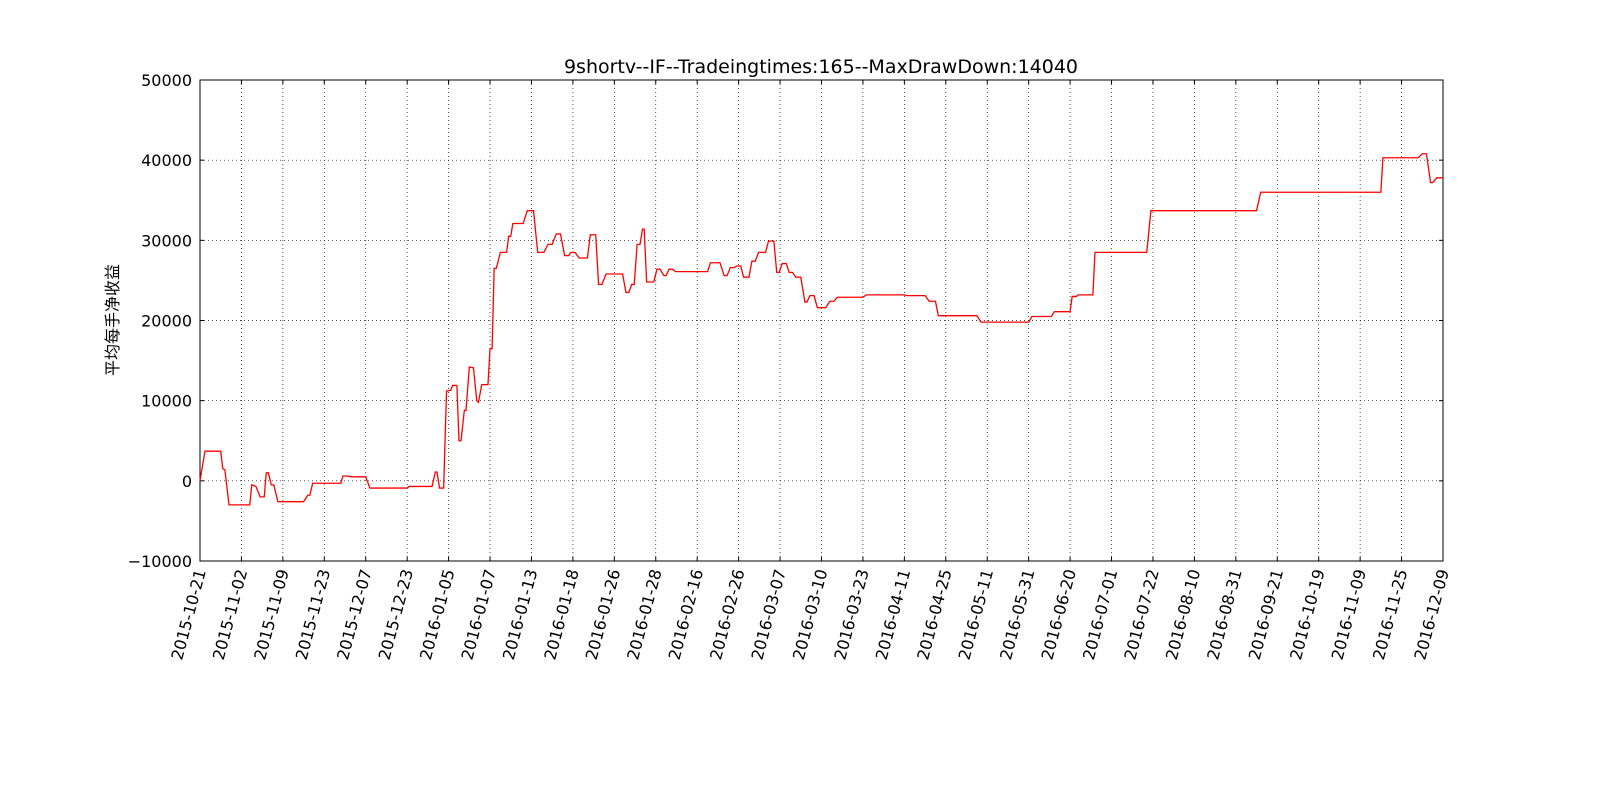  I want to click on x-tick-label: 2016-08-31, so click(1224, 614).